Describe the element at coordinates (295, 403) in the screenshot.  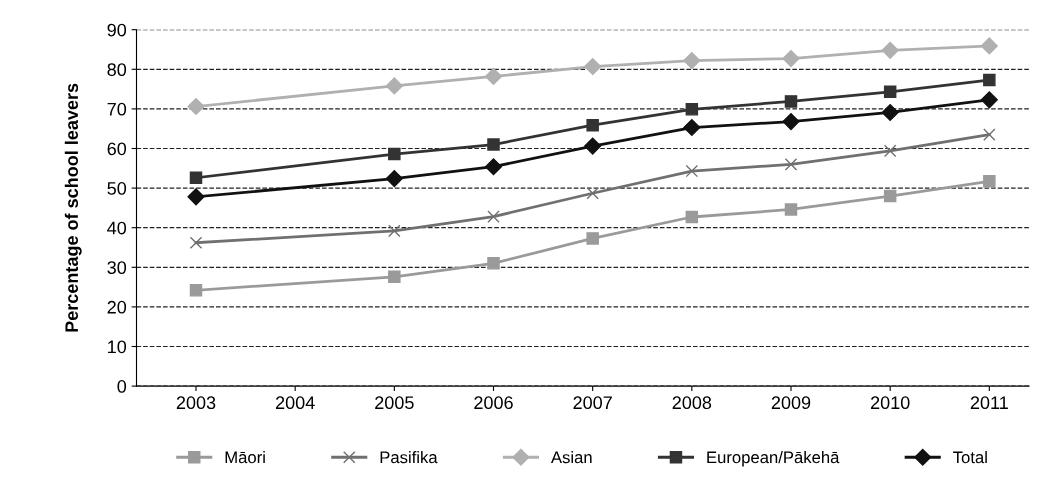
I see `x-tick-label: 2004` at that location.